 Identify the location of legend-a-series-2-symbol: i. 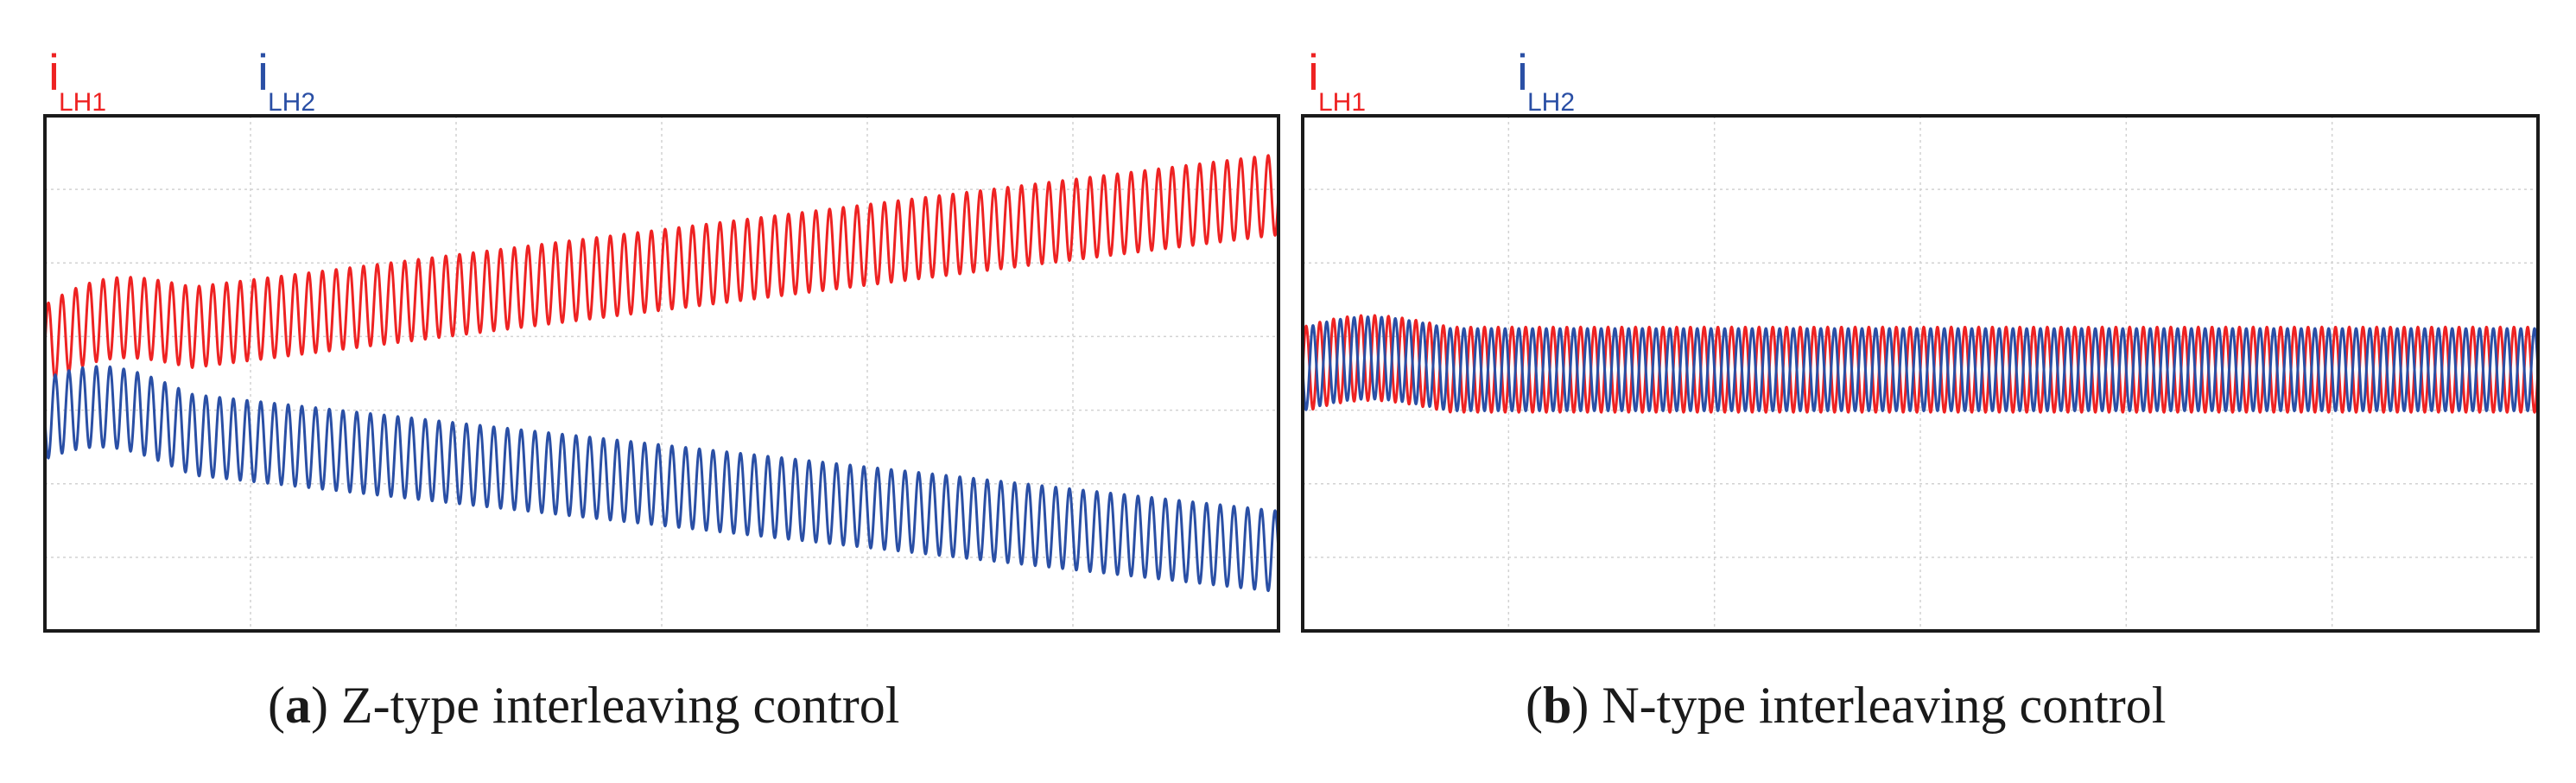
(263, 73).